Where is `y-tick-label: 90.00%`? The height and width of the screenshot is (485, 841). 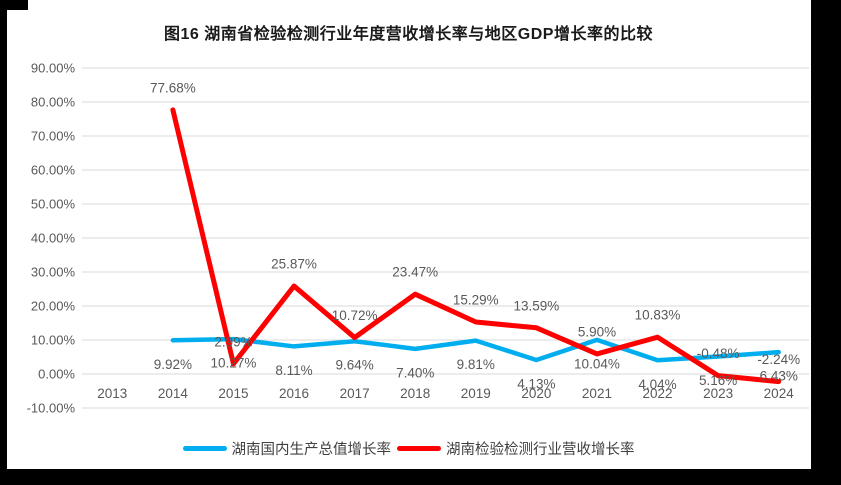 y-tick-label: 90.00% is located at coordinates (53, 68).